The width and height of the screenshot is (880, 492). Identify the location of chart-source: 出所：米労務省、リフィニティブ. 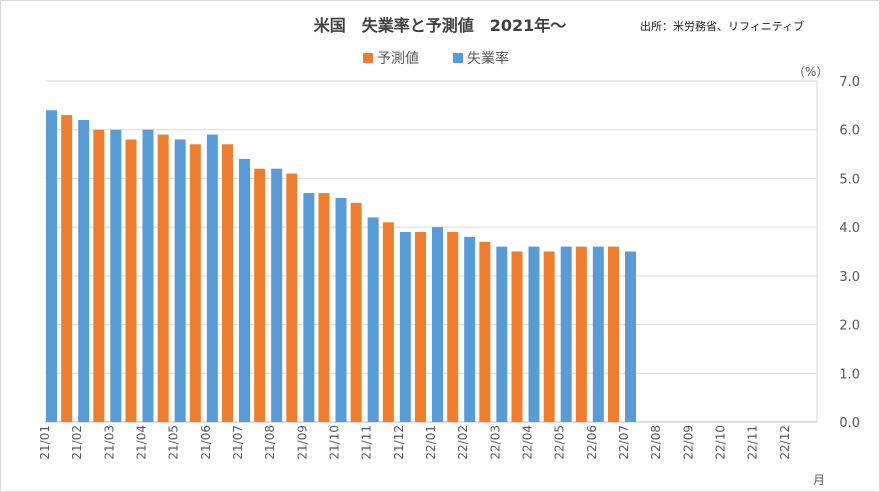
(722, 26).